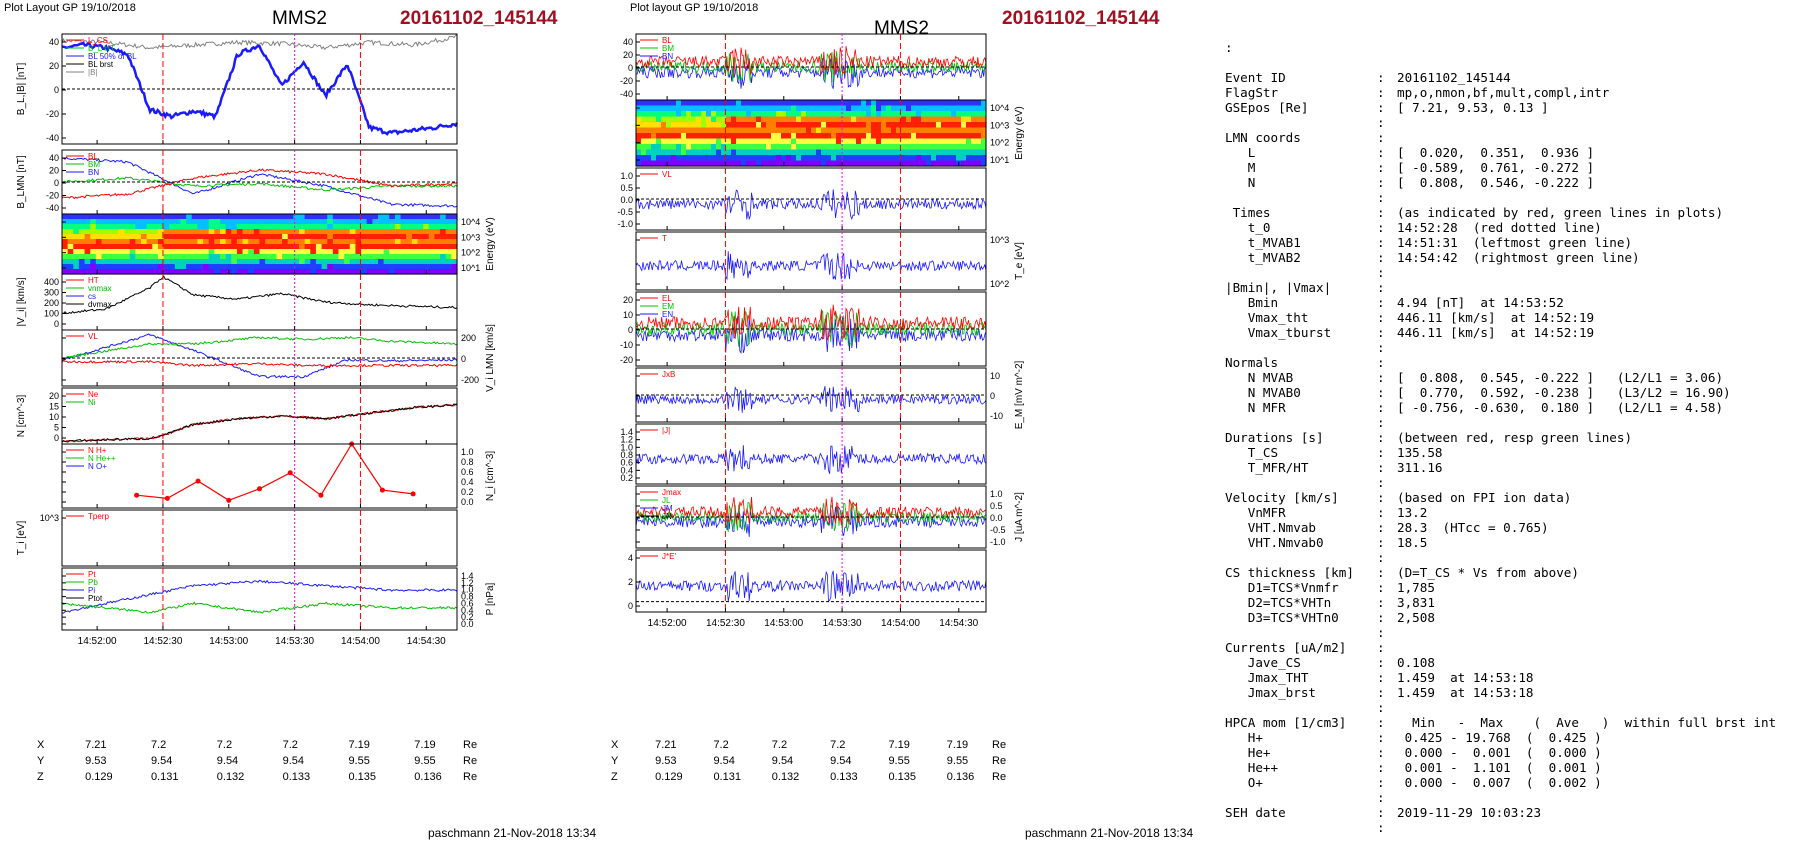 This screenshot has height=841, width=1804. I want to click on info-row: He+: 0.000 - 0.001 ( 0.000 ), so click(1512, 752).